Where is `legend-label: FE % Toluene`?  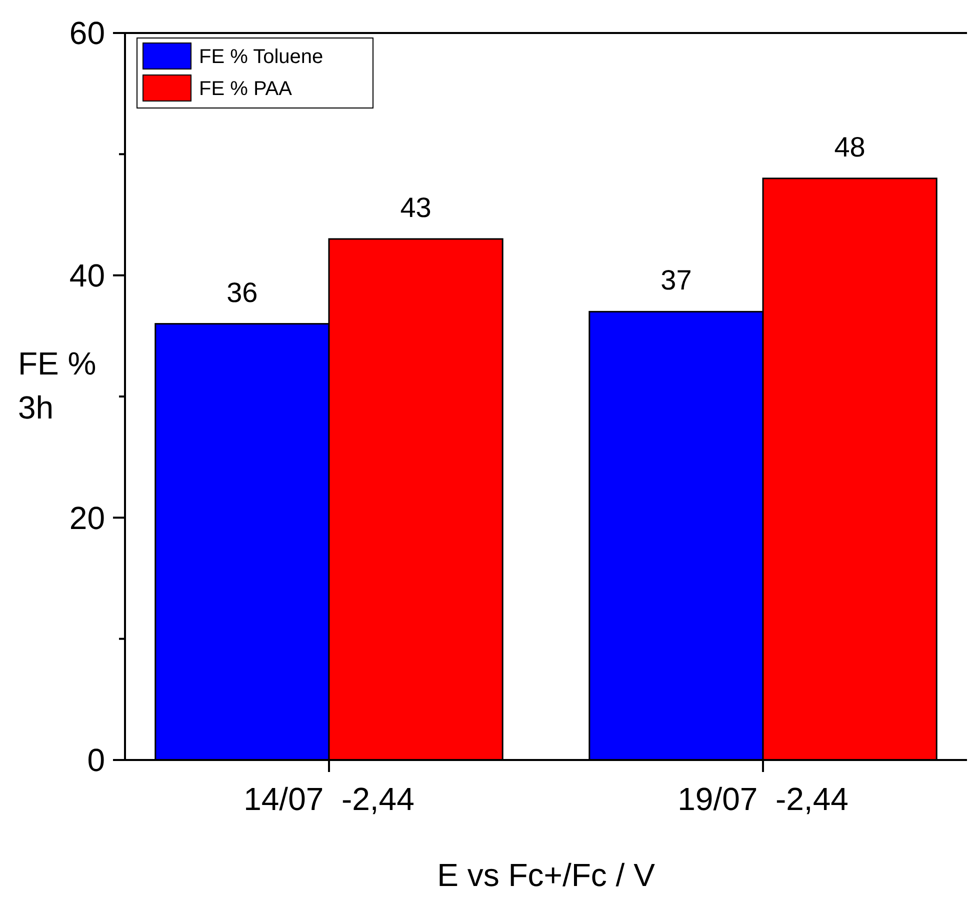
legend-label: FE % Toluene is located at coordinates (261, 57).